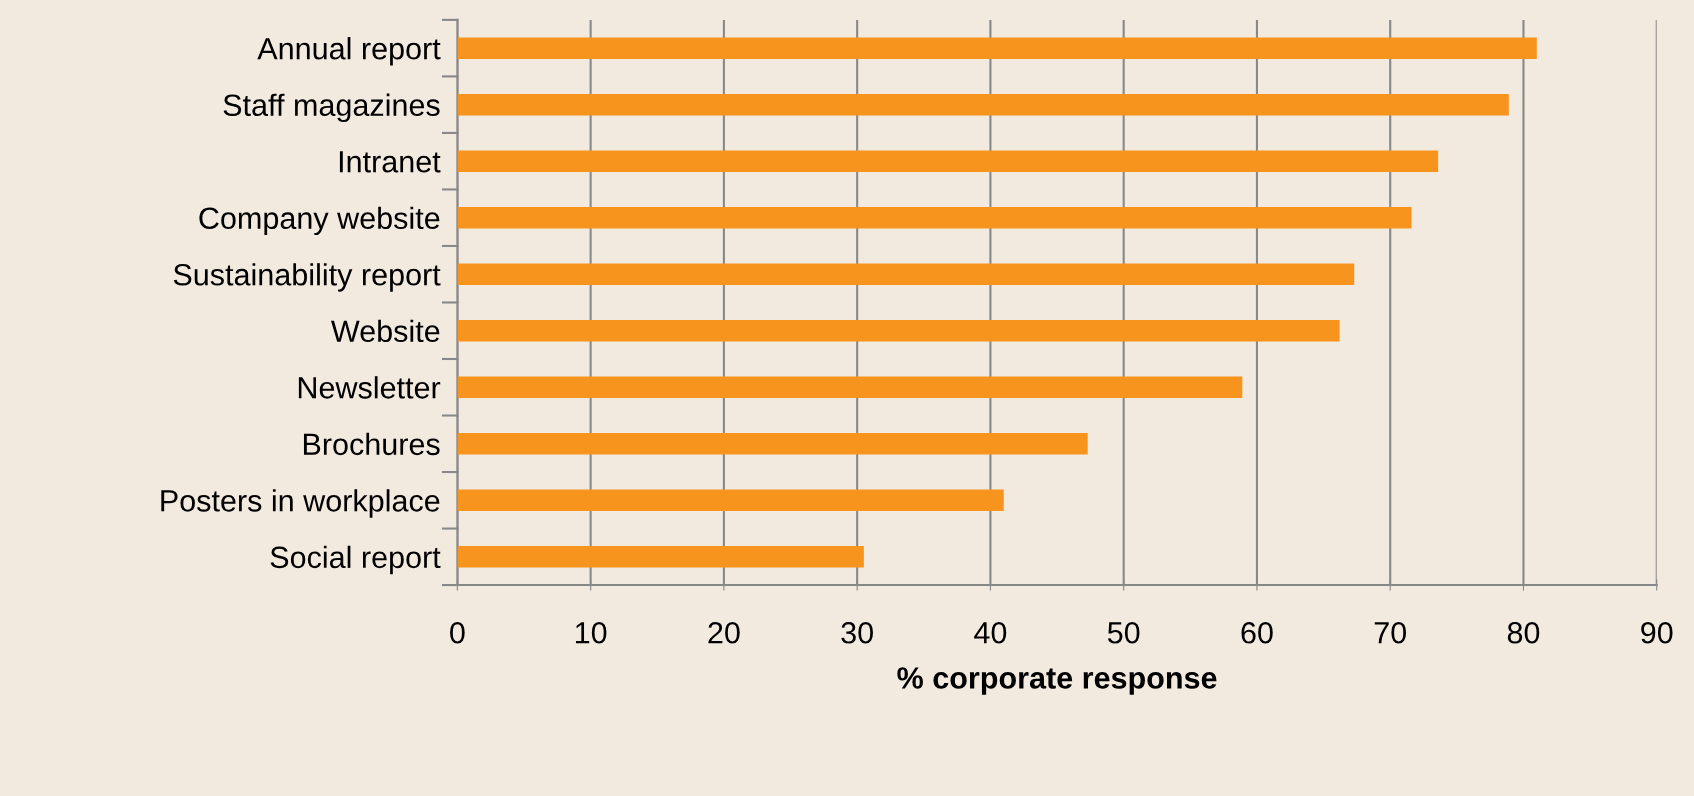 The width and height of the screenshot is (1694, 796). Describe the element at coordinates (724, 632) in the screenshot. I see `x-tick-label: 20` at that location.